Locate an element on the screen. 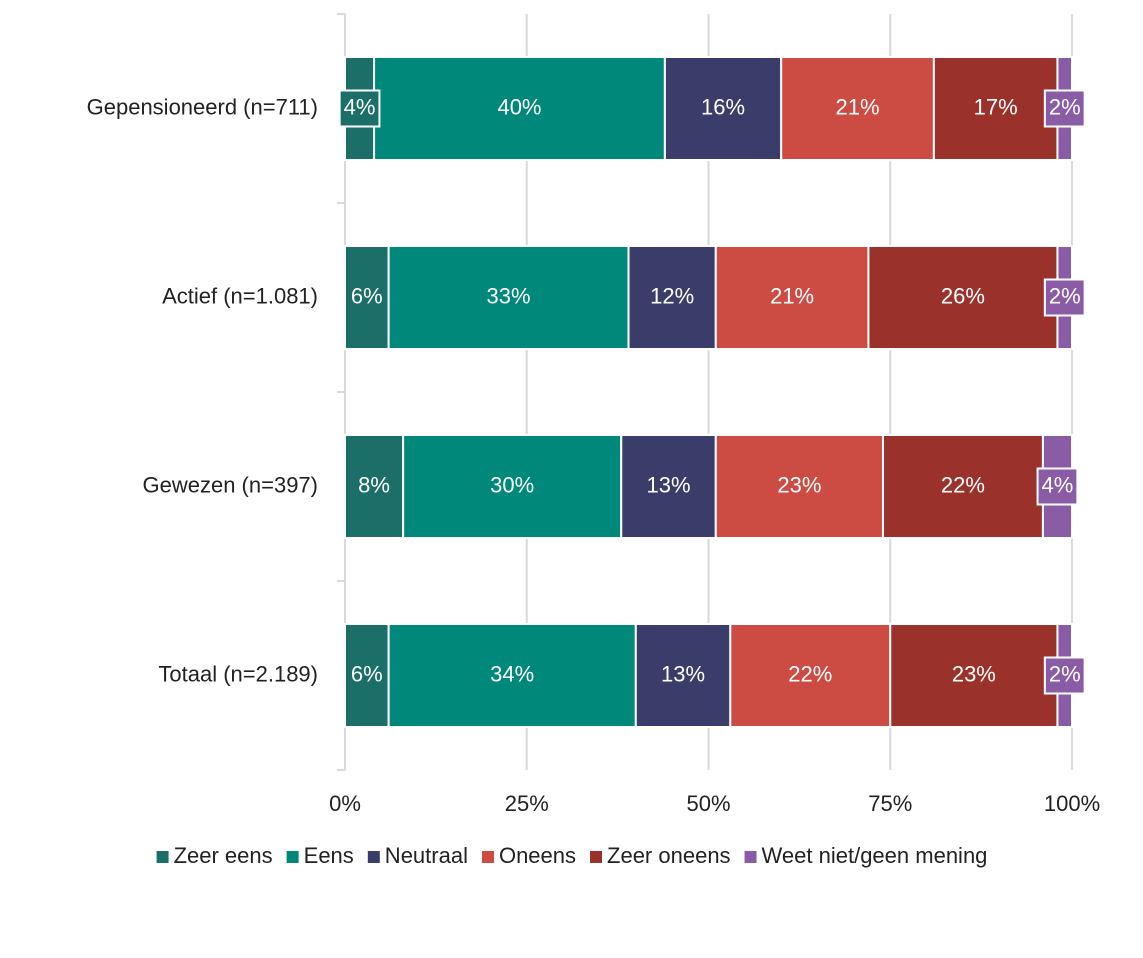 This screenshot has height=958, width=1143. x-tick-label: 50% is located at coordinates (708, 803).